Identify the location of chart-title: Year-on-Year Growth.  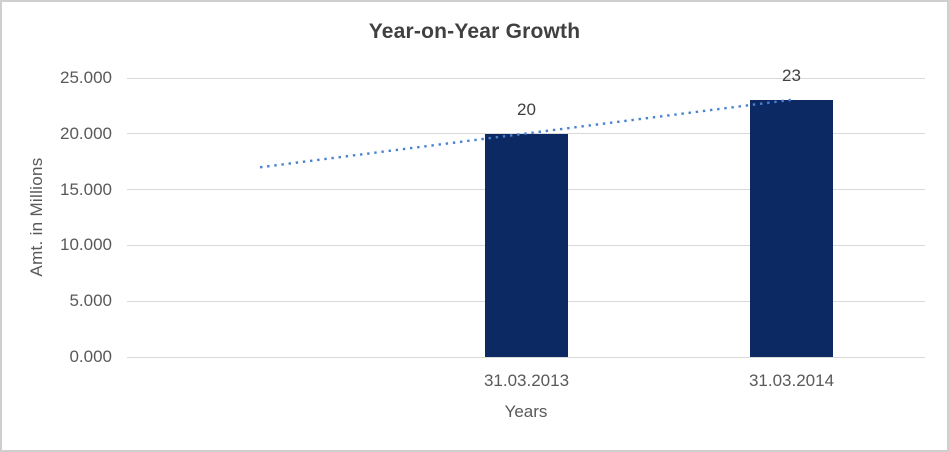
(474, 31).